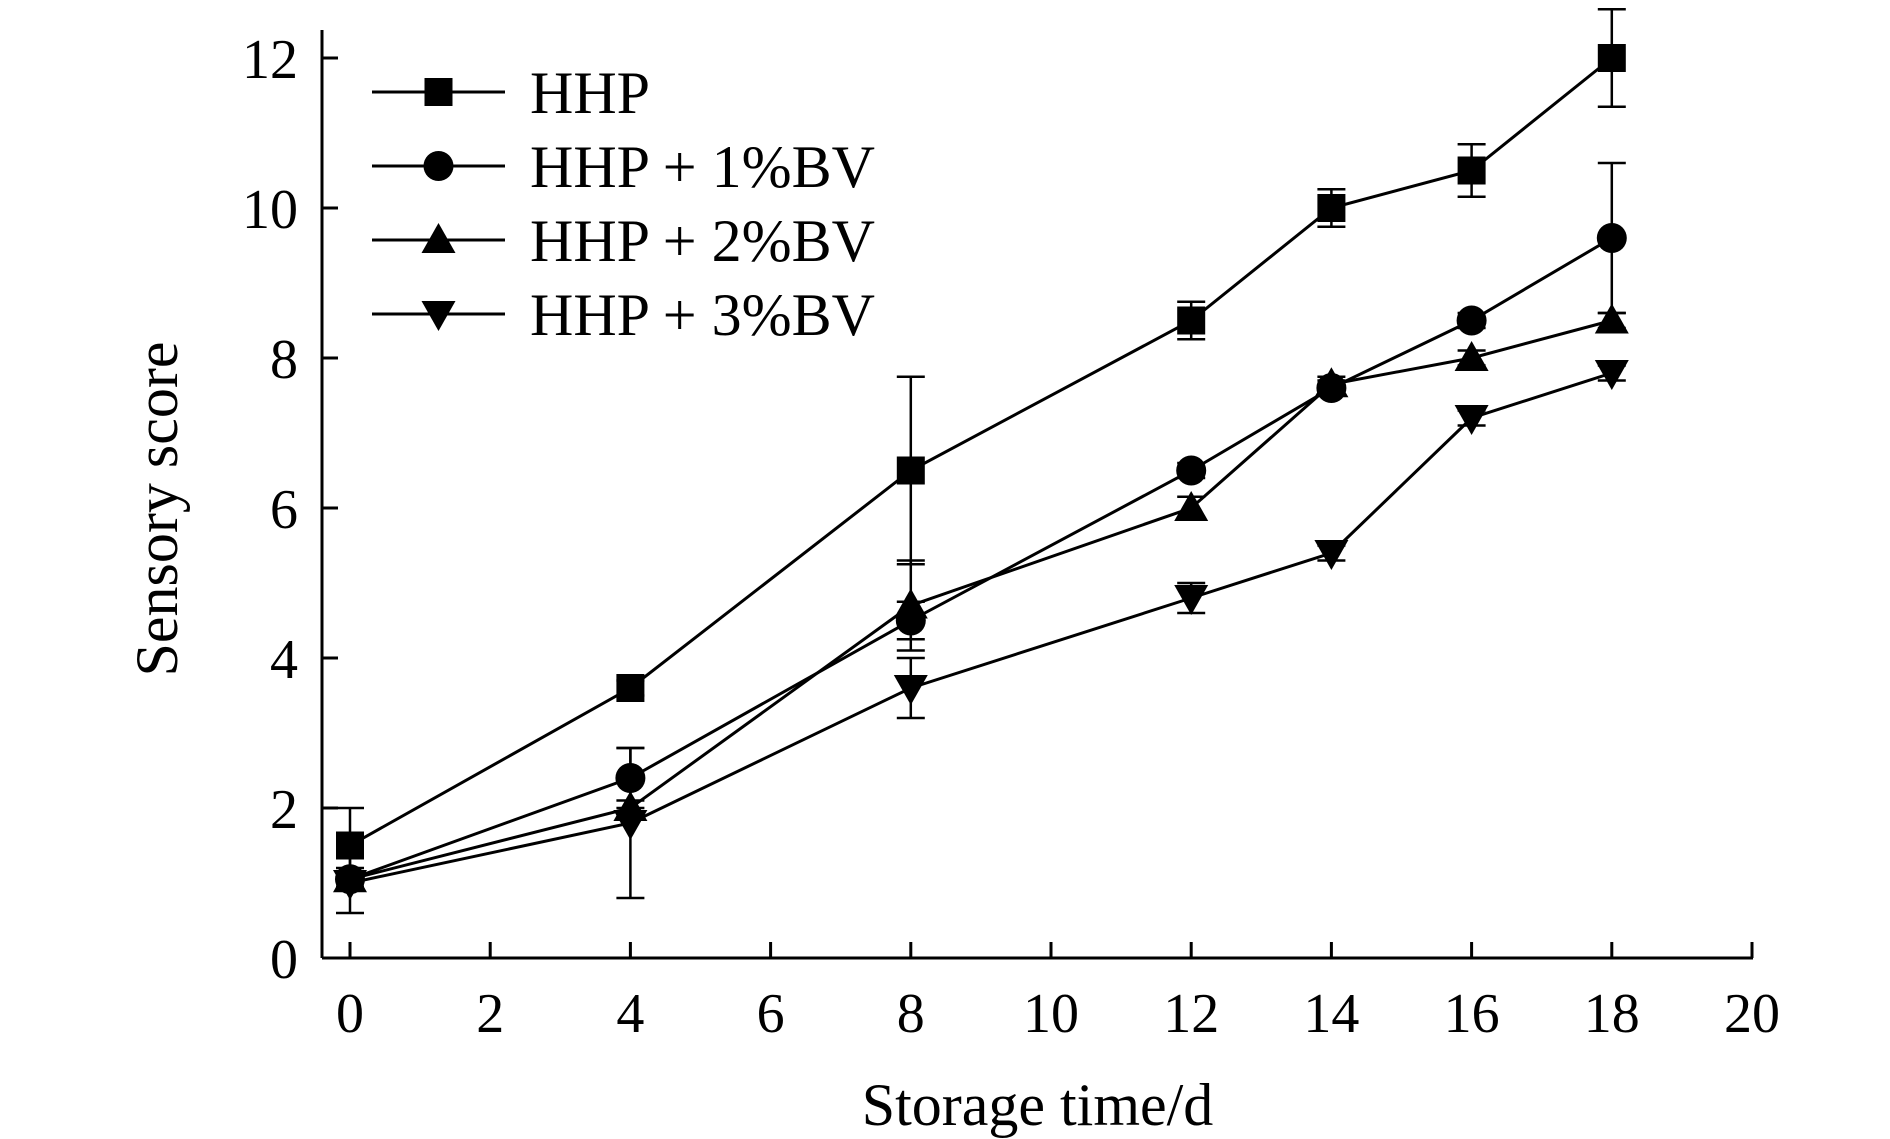  What do you see at coordinates (1472, 1014) in the screenshot?
I see `x-tick-label: 16` at bounding box center [1472, 1014].